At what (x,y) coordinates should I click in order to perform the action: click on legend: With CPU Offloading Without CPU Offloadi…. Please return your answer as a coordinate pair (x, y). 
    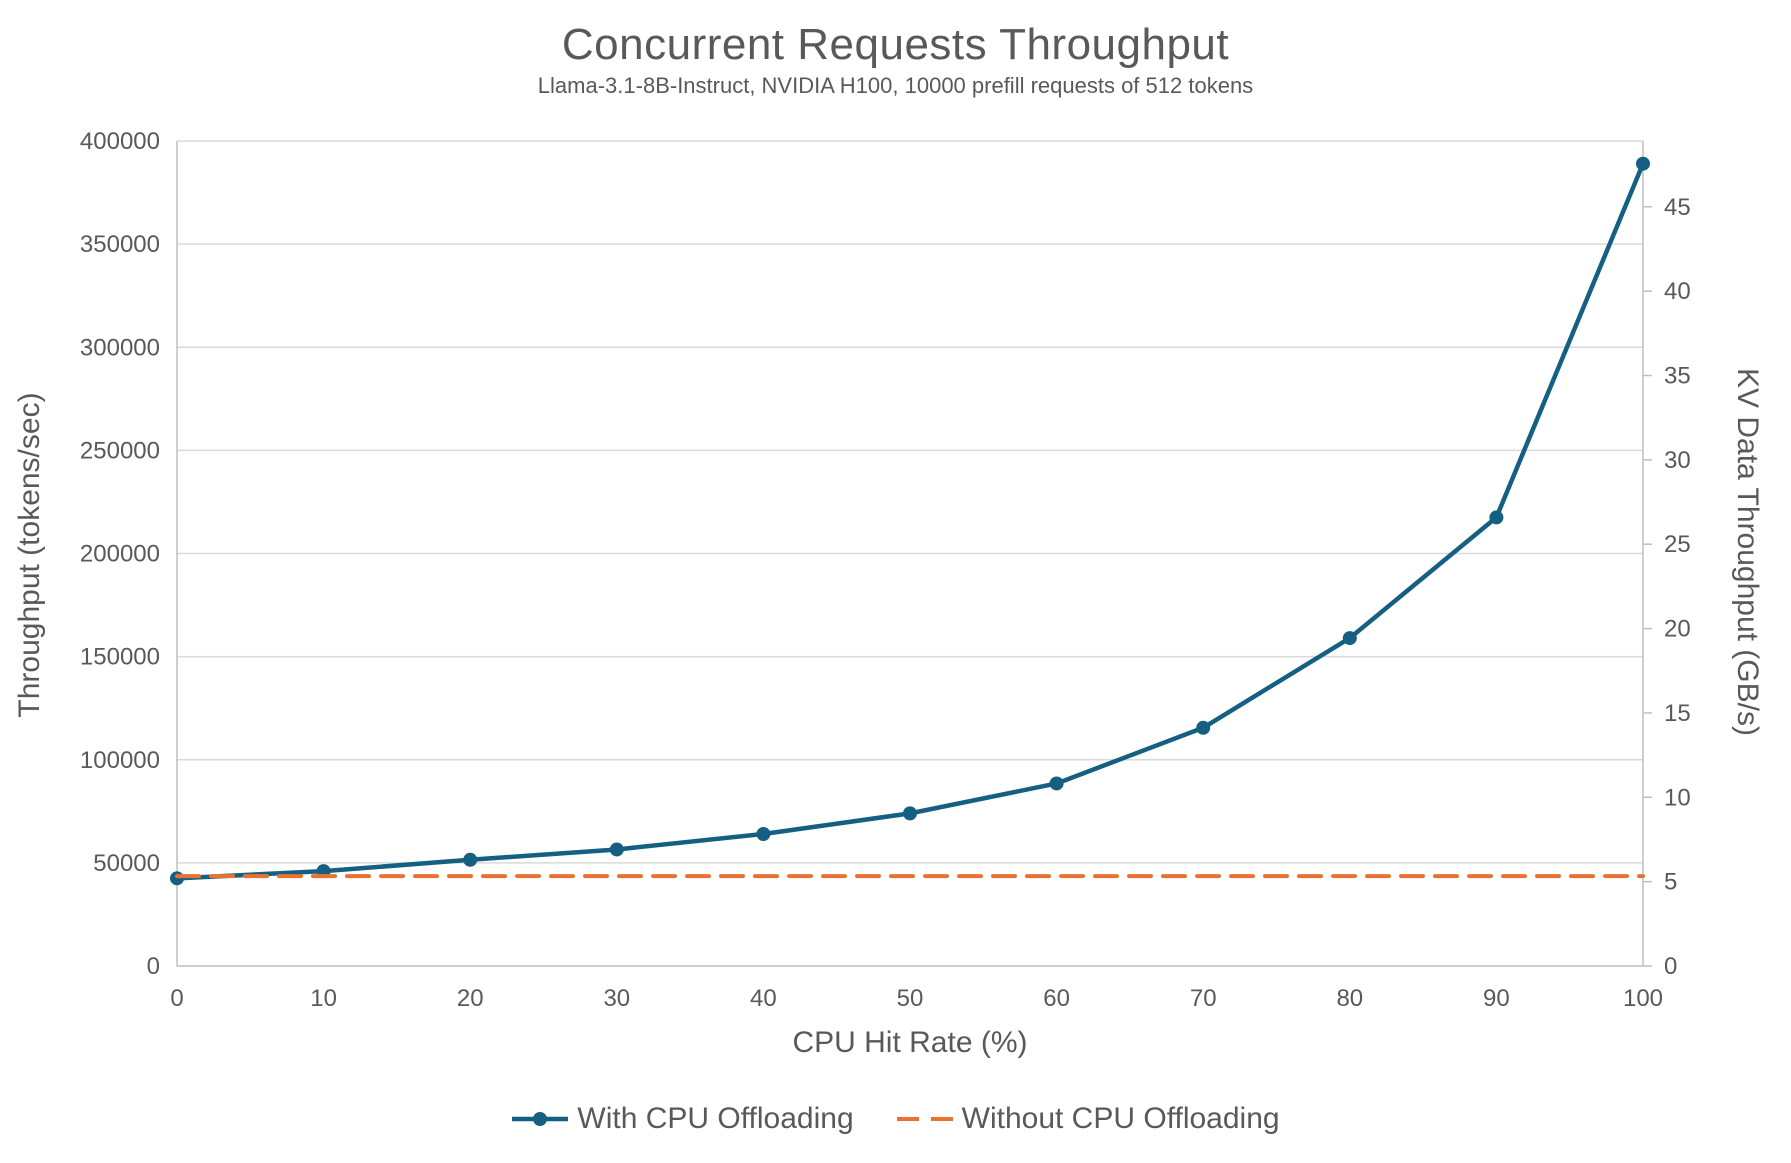
    Looking at the image, I should click on (895, 1119).